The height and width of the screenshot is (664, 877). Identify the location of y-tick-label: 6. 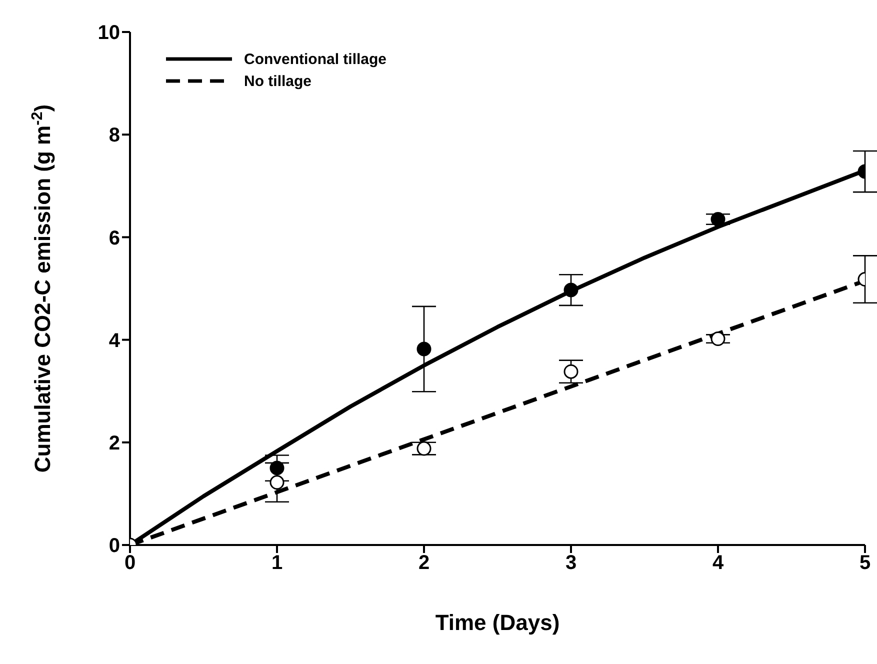
(114, 238).